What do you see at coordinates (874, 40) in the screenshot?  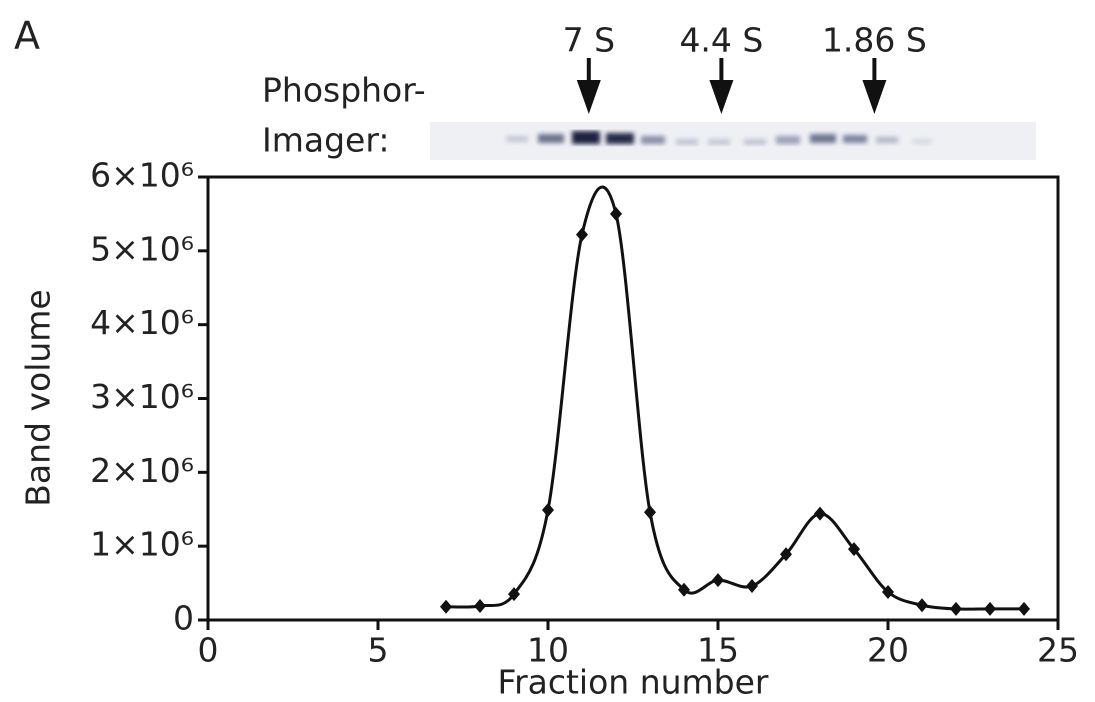 I see `marker-label: 1.86 S` at bounding box center [874, 40].